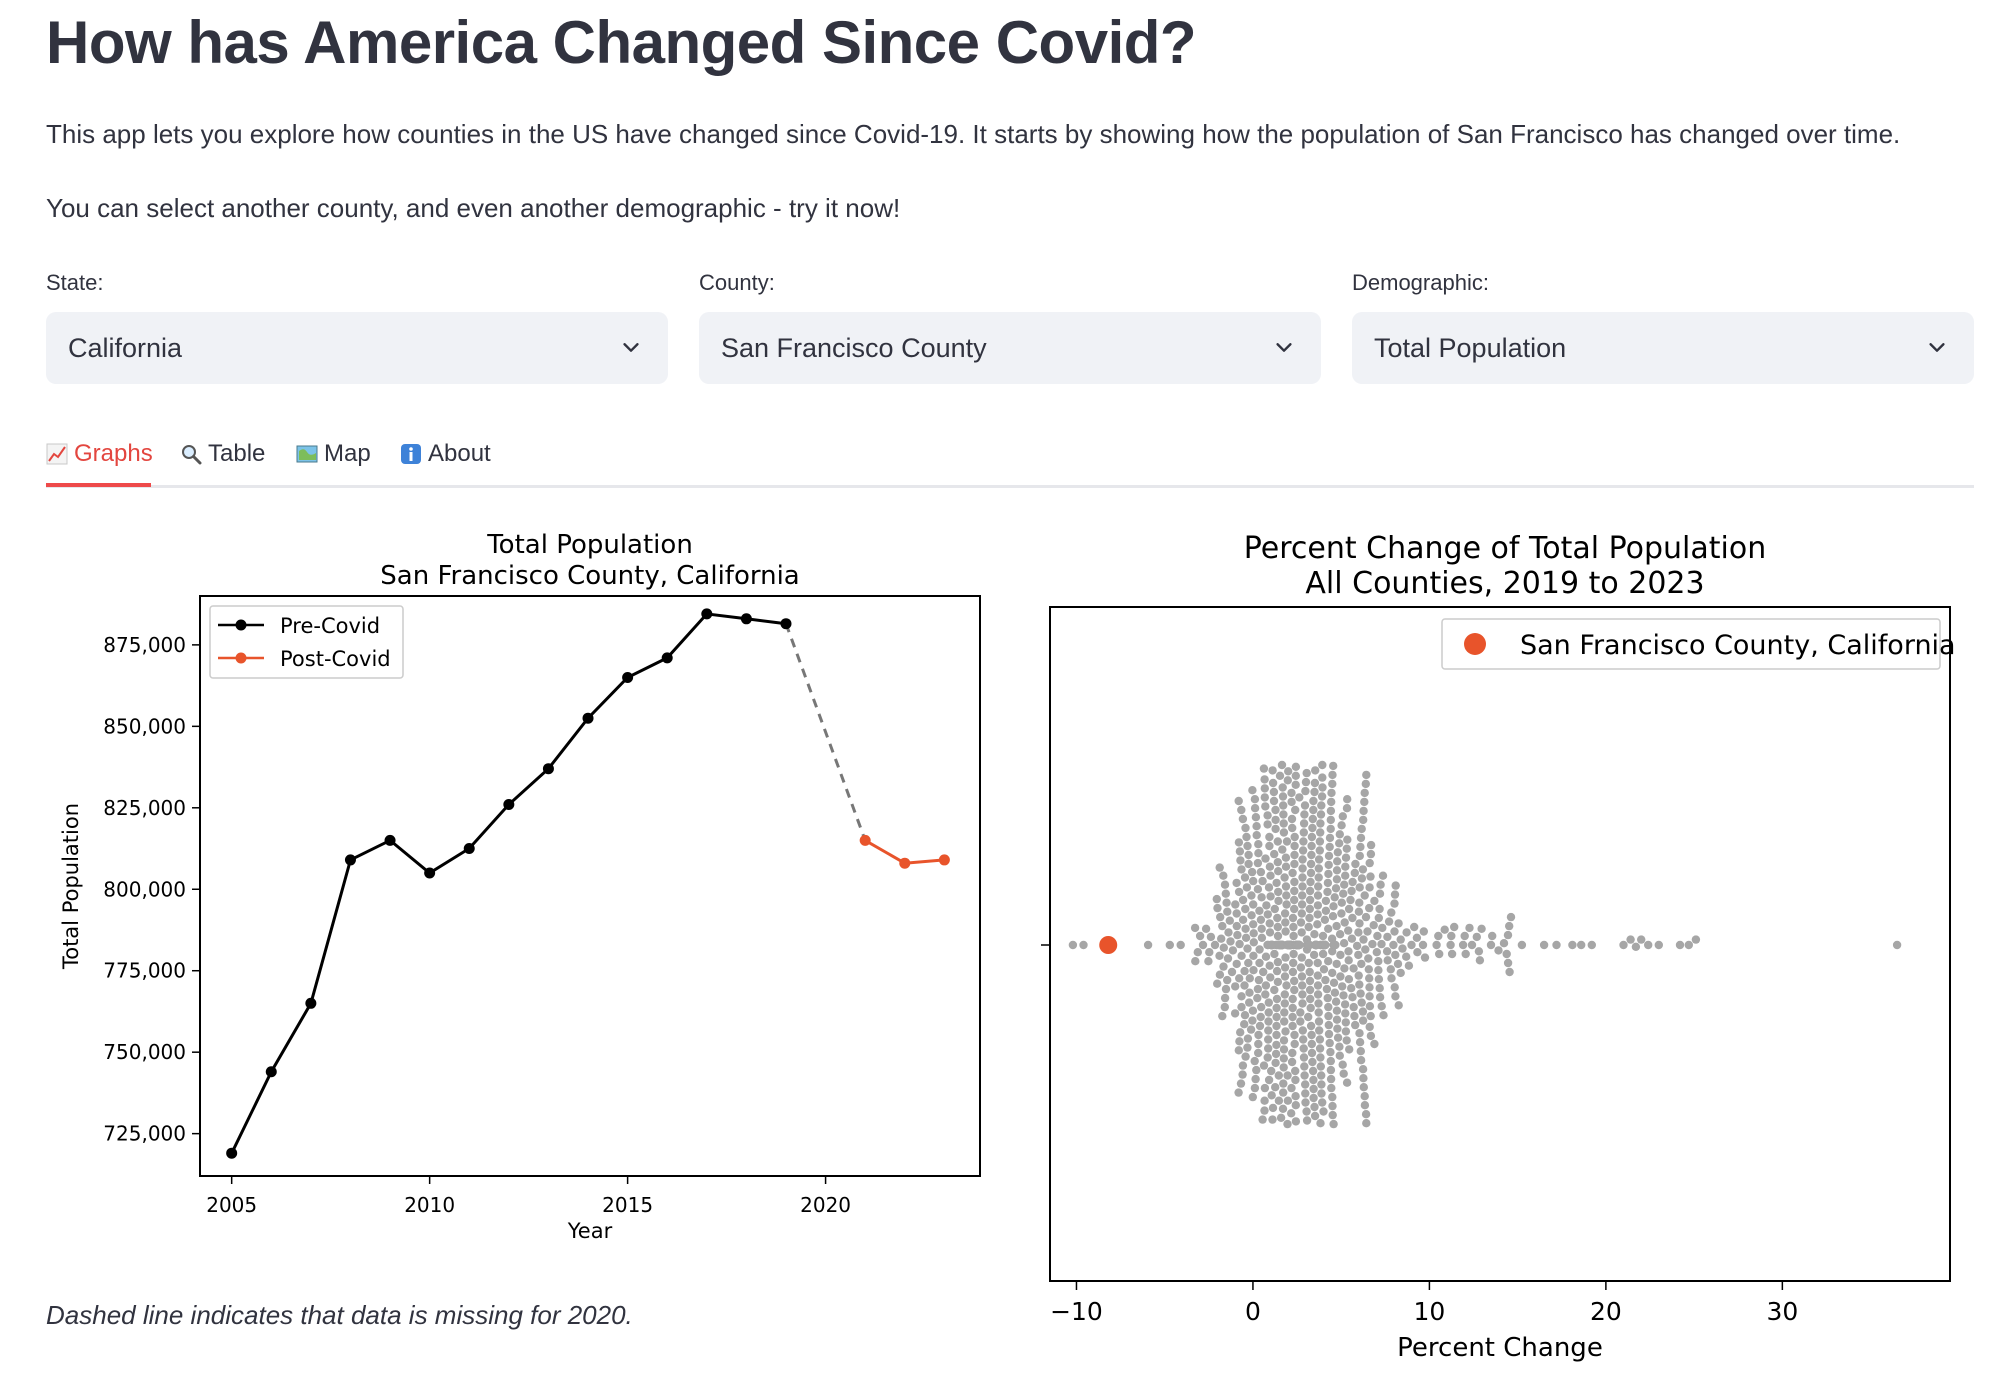  What do you see at coordinates (1076, 1311) in the screenshot?
I see `x-tick-label: −10` at bounding box center [1076, 1311].